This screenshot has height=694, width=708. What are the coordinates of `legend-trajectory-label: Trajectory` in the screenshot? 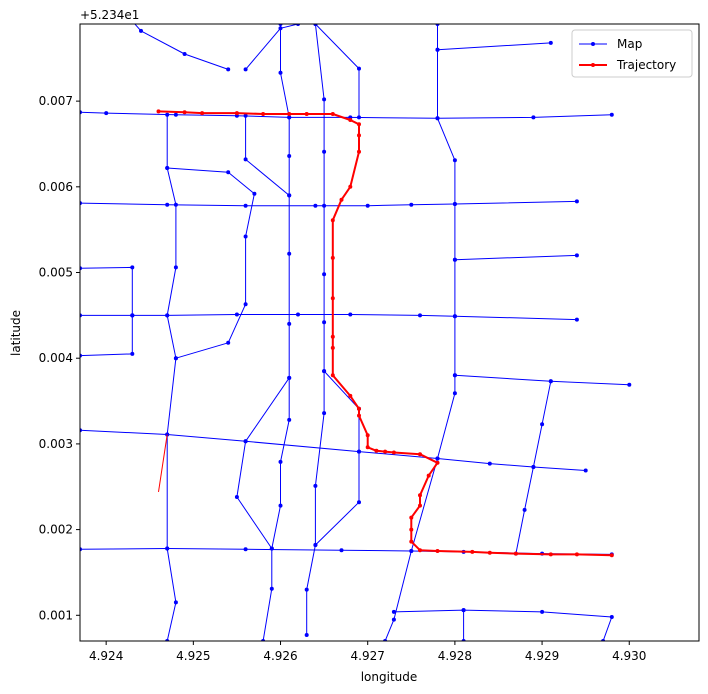 It's located at (646, 65).